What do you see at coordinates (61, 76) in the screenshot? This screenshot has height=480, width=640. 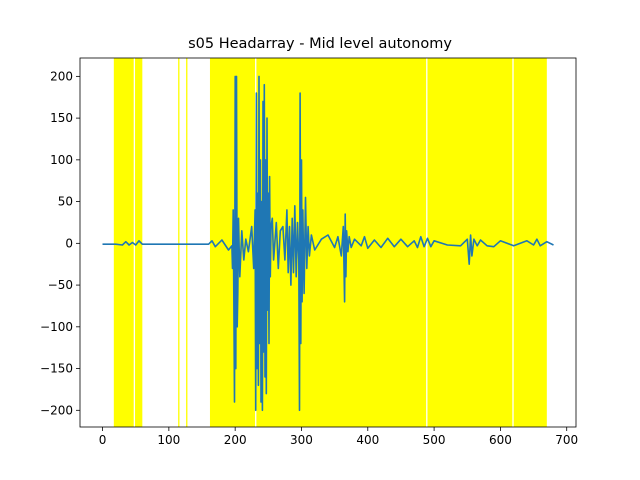 I see `y-tick-label: 200` at bounding box center [61, 76].